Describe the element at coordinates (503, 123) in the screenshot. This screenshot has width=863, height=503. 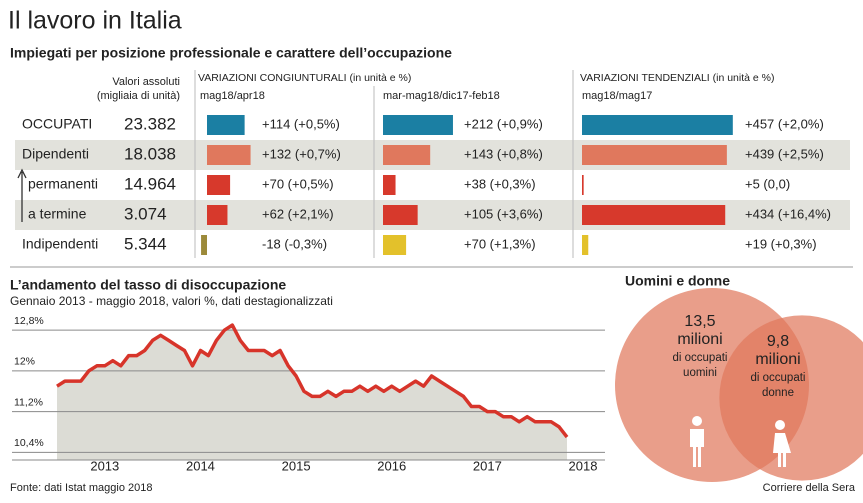
I see `value-label: +212 (+0,9%)` at that location.